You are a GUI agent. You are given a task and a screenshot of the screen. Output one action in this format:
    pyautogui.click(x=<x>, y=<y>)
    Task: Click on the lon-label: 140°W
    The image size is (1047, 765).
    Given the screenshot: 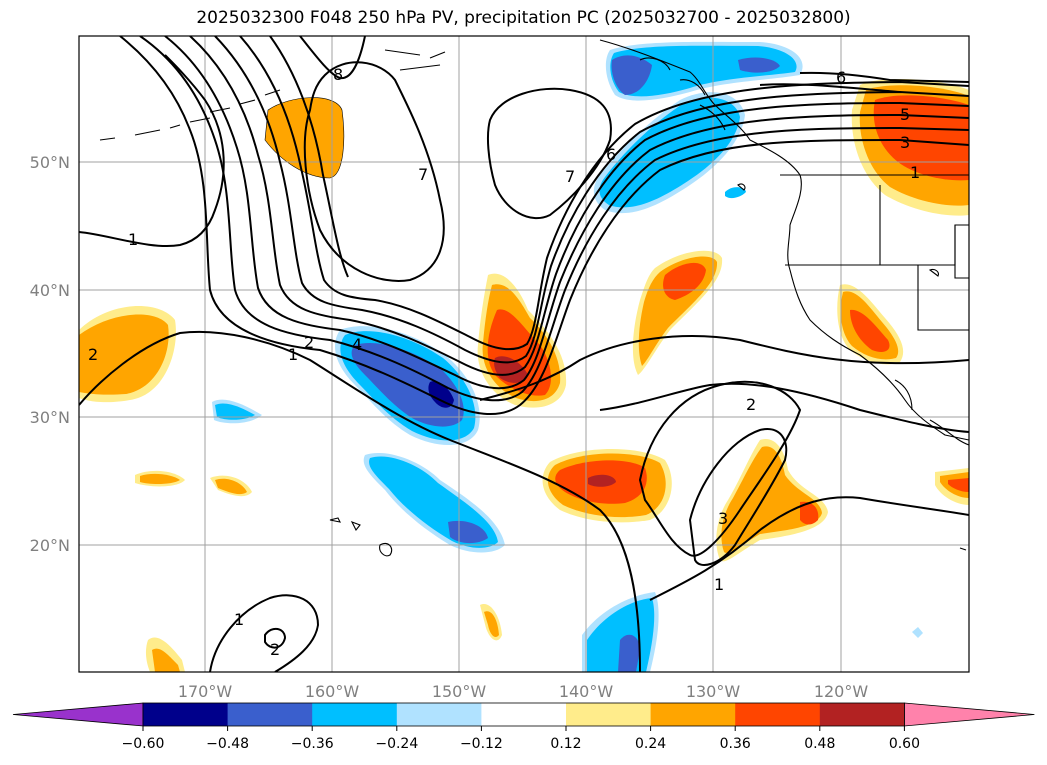 What is the action you would take?
    pyautogui.click(x=586, y=691)
    